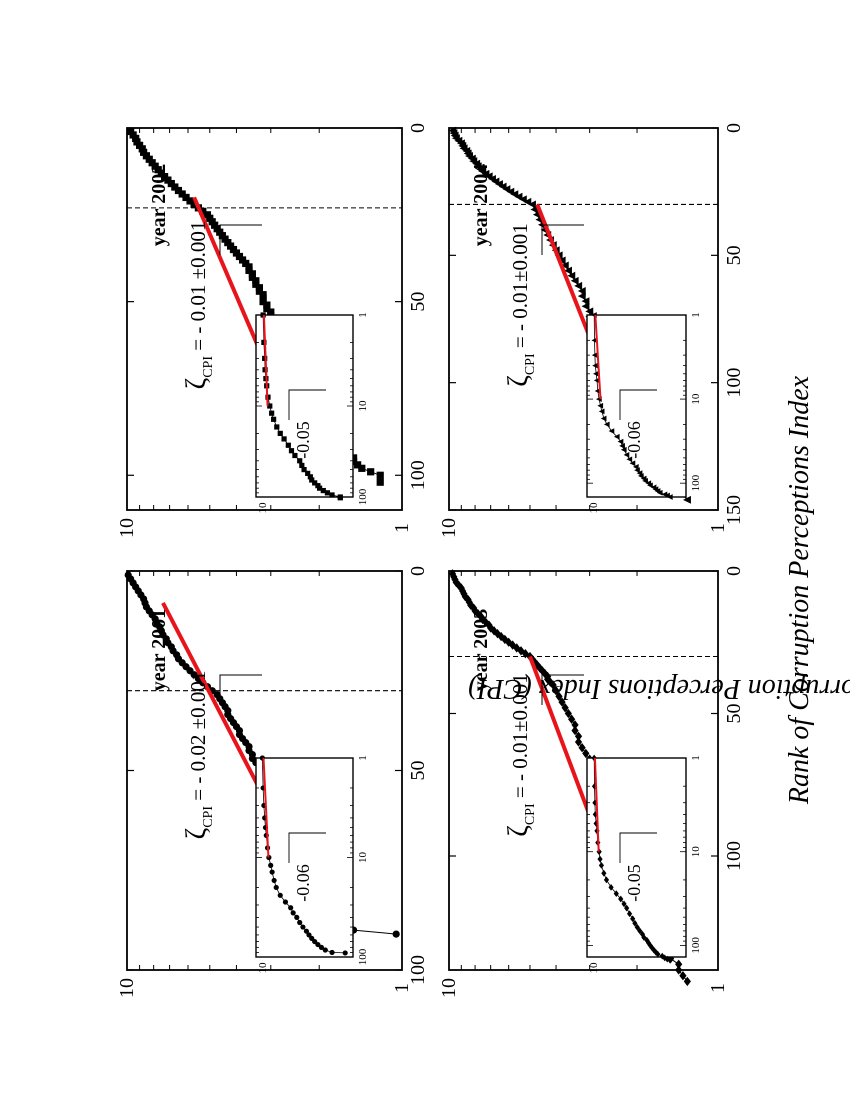 This screenshot has height=1100, width=850. Describe the element at coordinates (520, 738) in the screenshot. I see `zeta-value: = - 0.01±0.001` at that location.